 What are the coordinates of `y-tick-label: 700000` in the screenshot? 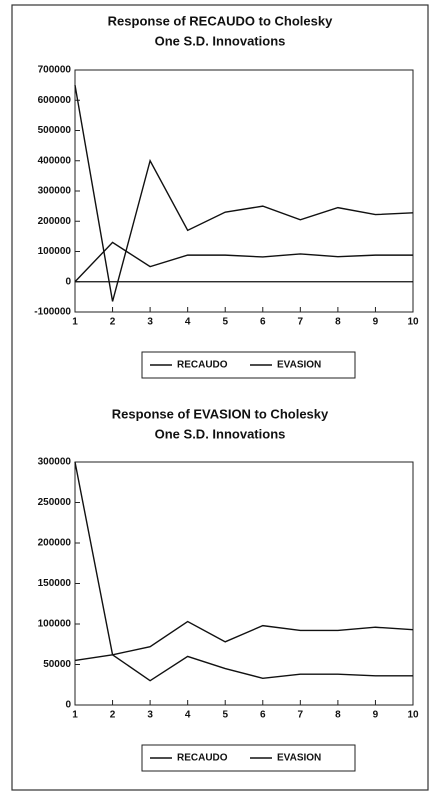 It's located at (55, 70).